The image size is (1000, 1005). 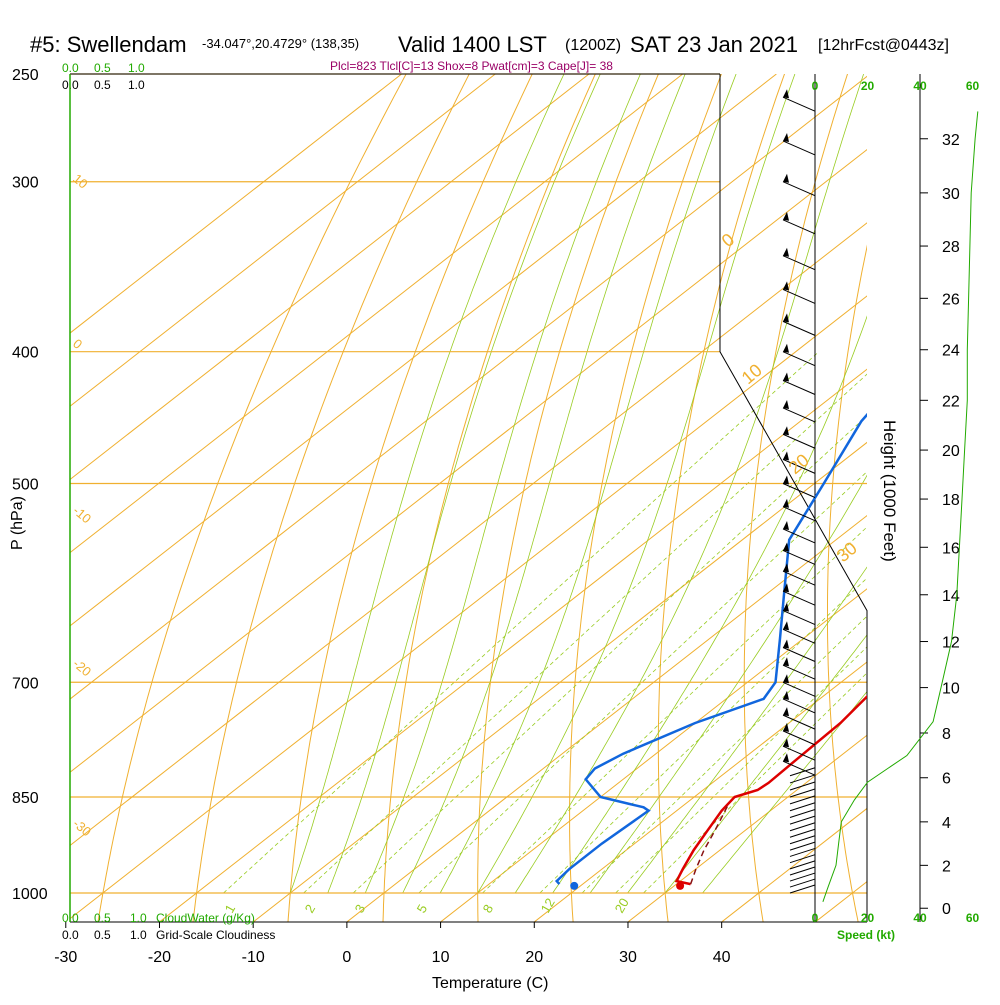 I want to click on wind-speed-tick-top: 40, so click(x=920, y=86).